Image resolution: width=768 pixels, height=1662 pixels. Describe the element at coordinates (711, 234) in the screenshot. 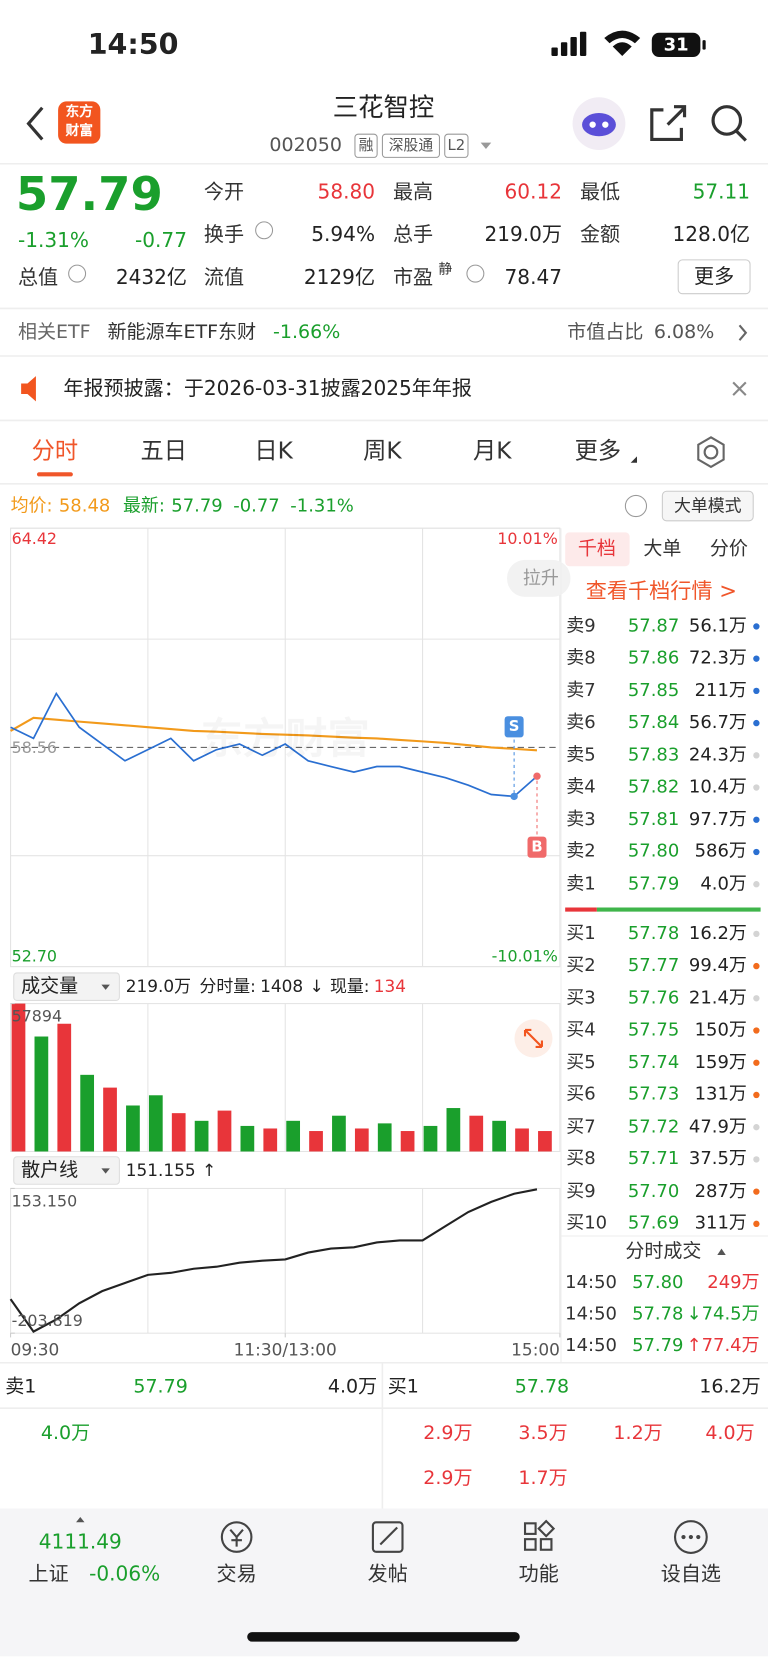

I see `field-value: 128.0亿` at that location.